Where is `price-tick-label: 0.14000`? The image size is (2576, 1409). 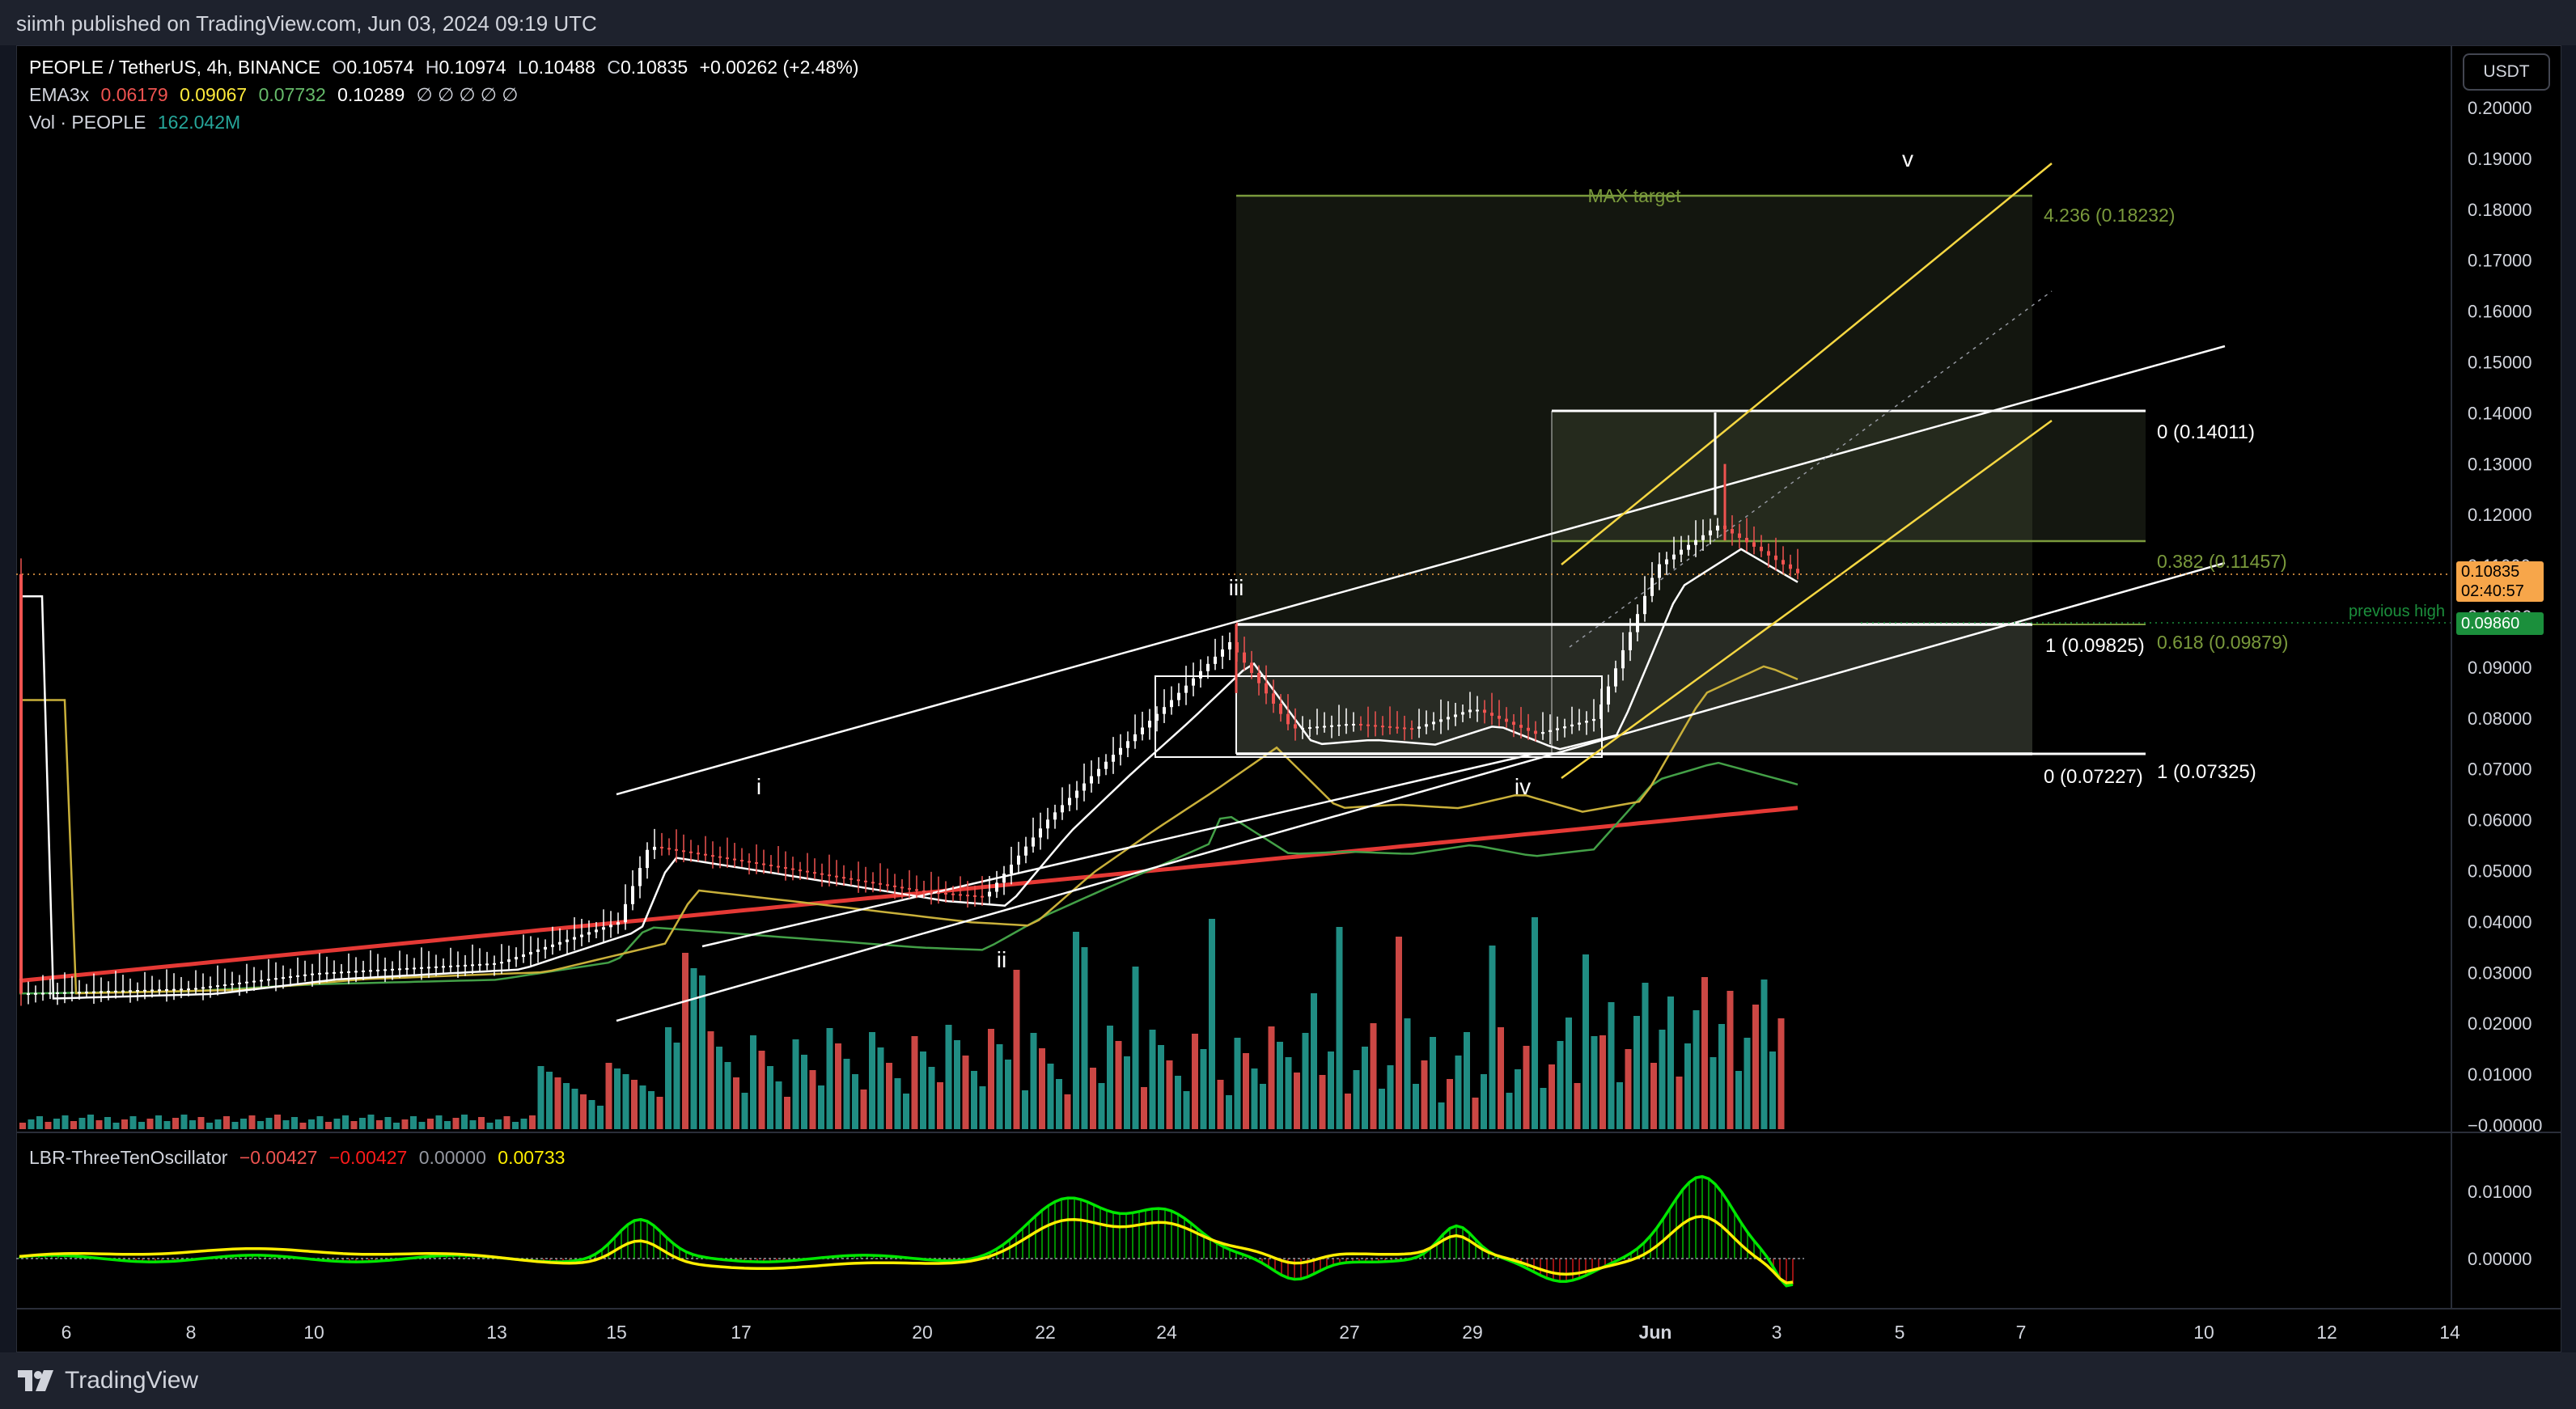 price-tick-label: 0.14000 is located at coordinates (2500, 413).